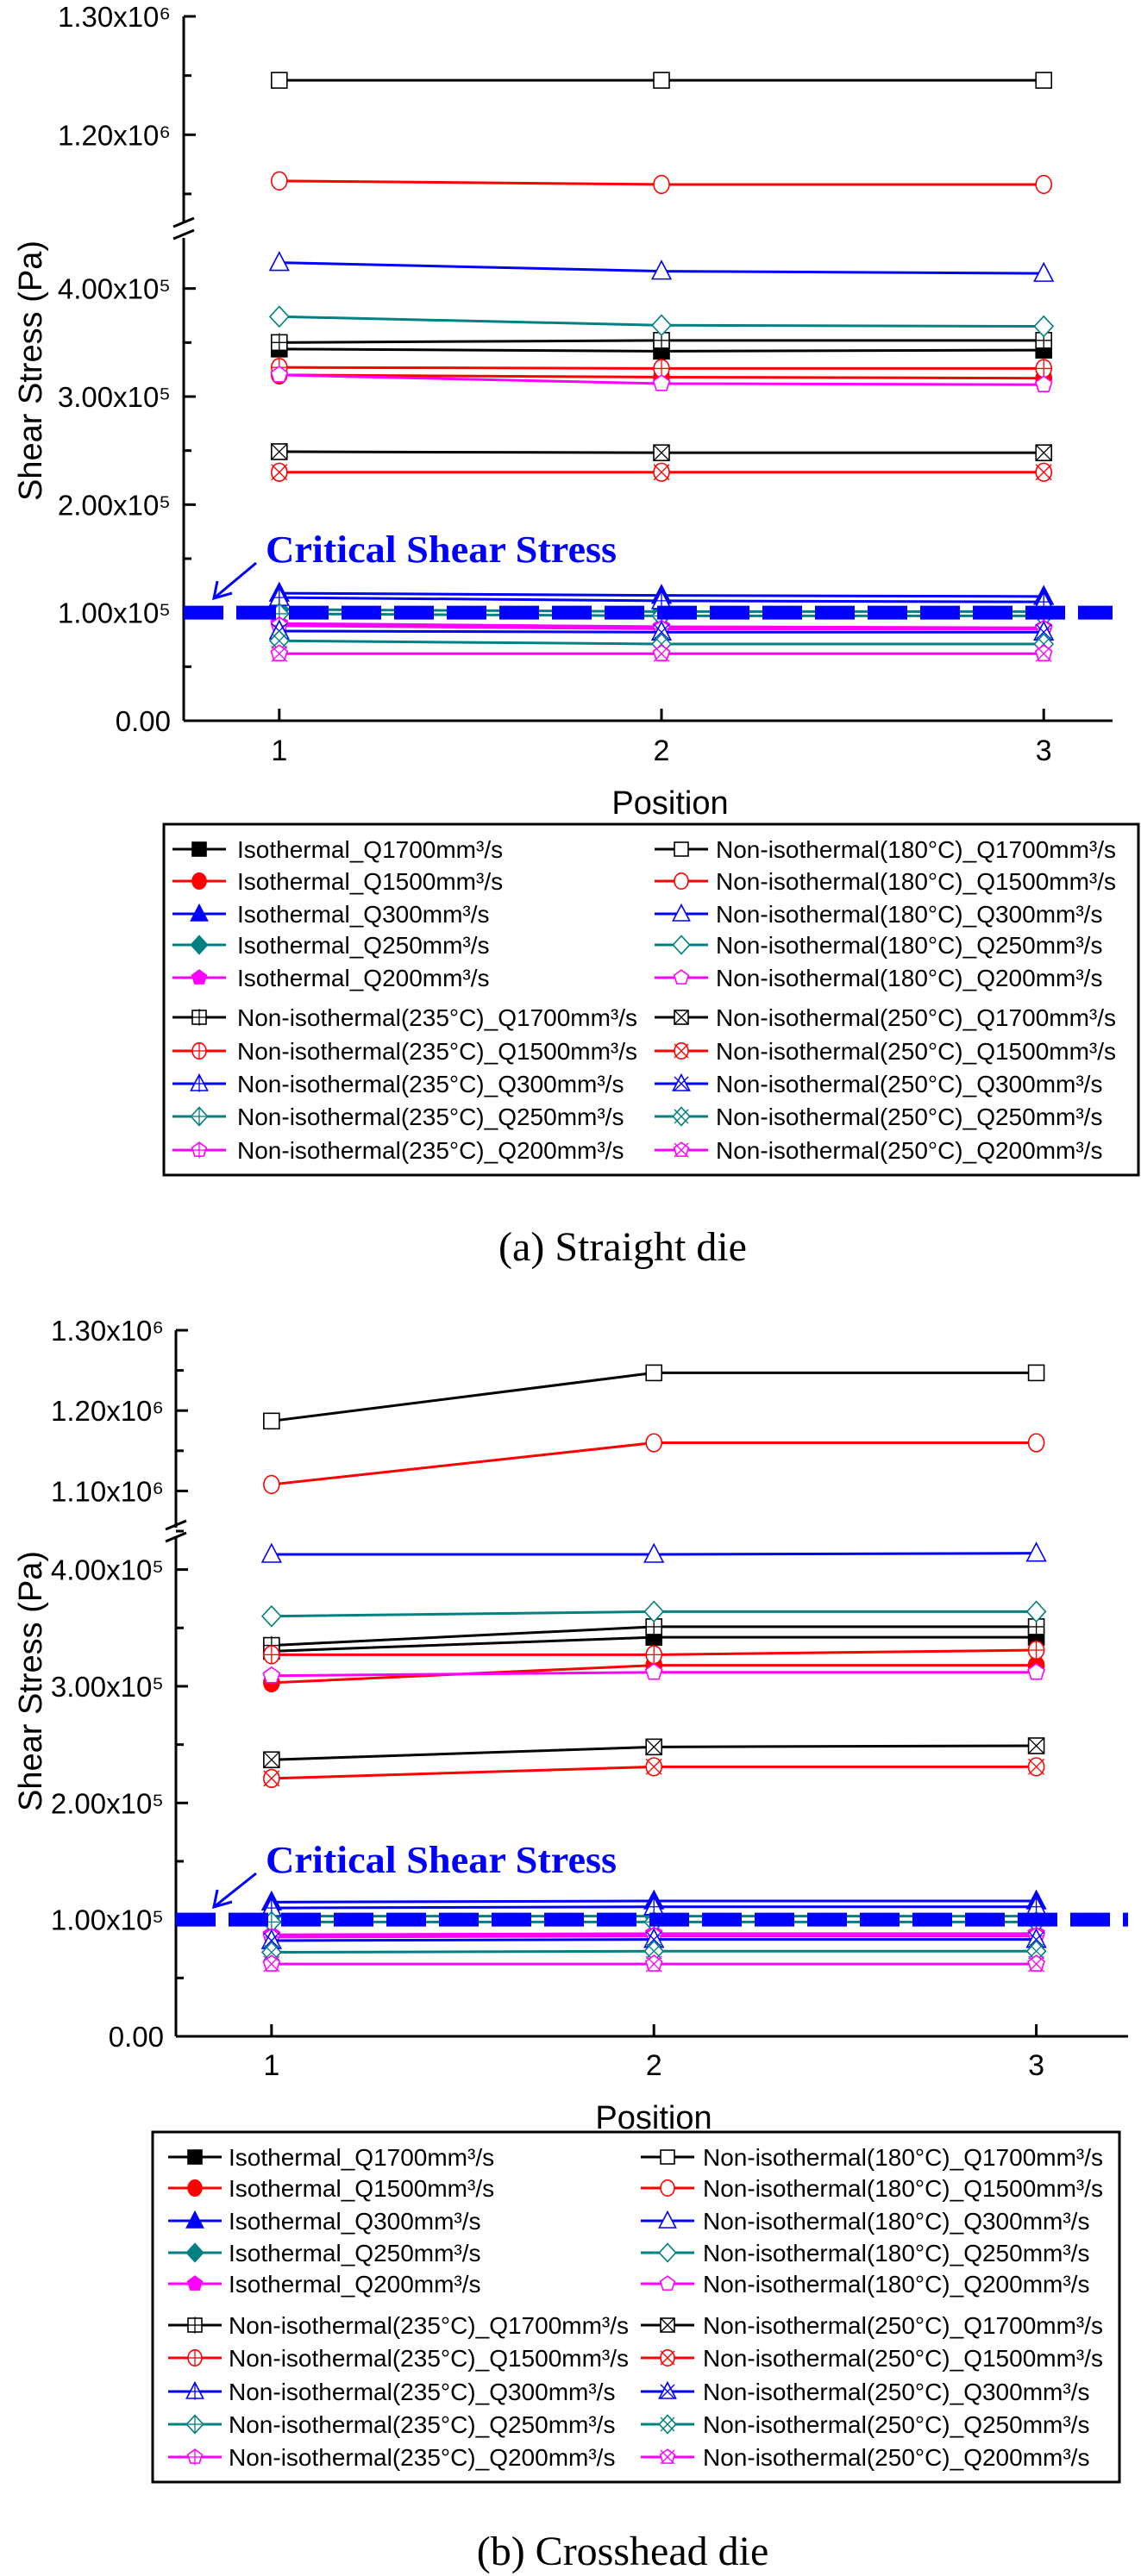 The width and height of the screenshot is (1141, 2576). What do you see at coordinates (370, 882) in the screenshot?
I see `legend-label: Isothermal_Q1500mm³/s` at bounding box center [370, 882].